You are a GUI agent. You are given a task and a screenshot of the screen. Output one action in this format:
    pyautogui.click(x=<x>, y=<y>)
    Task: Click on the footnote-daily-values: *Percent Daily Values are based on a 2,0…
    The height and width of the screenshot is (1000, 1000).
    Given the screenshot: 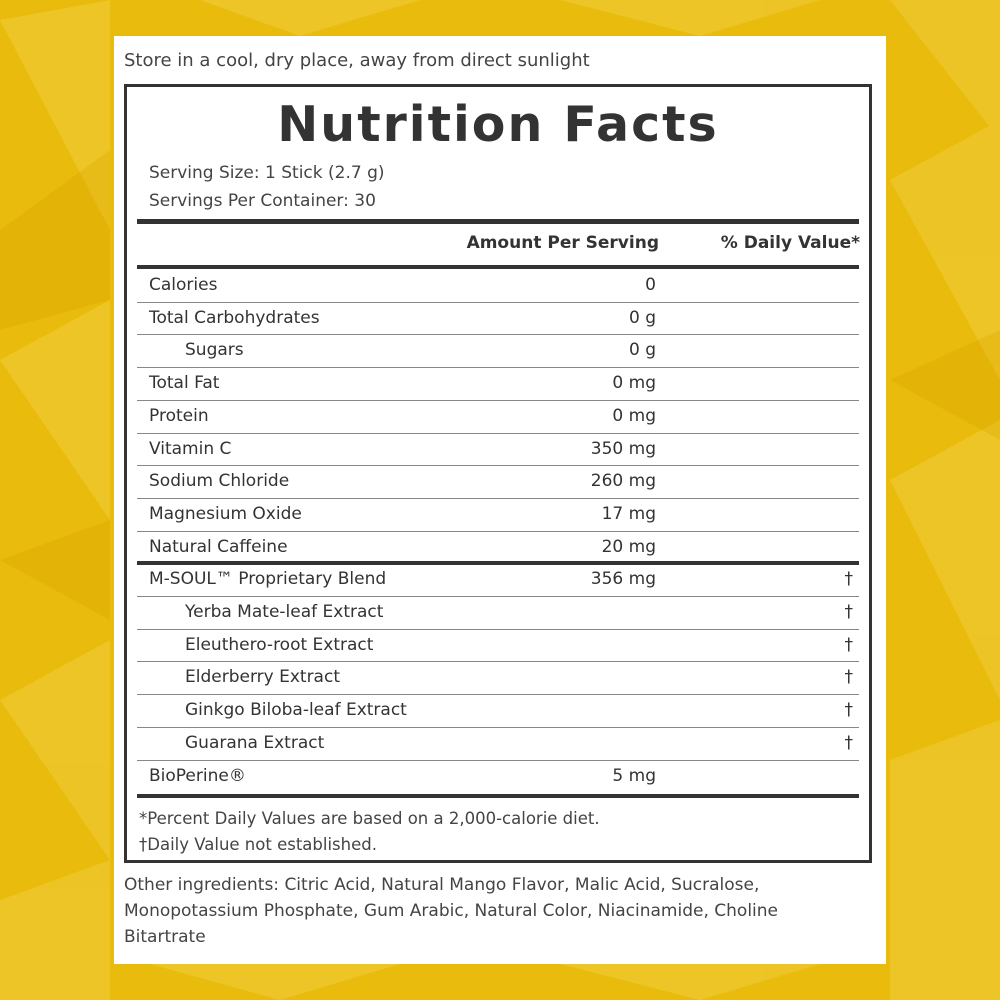 What is the action you would take?
    pyautogui.click(x=369, y=818)
    